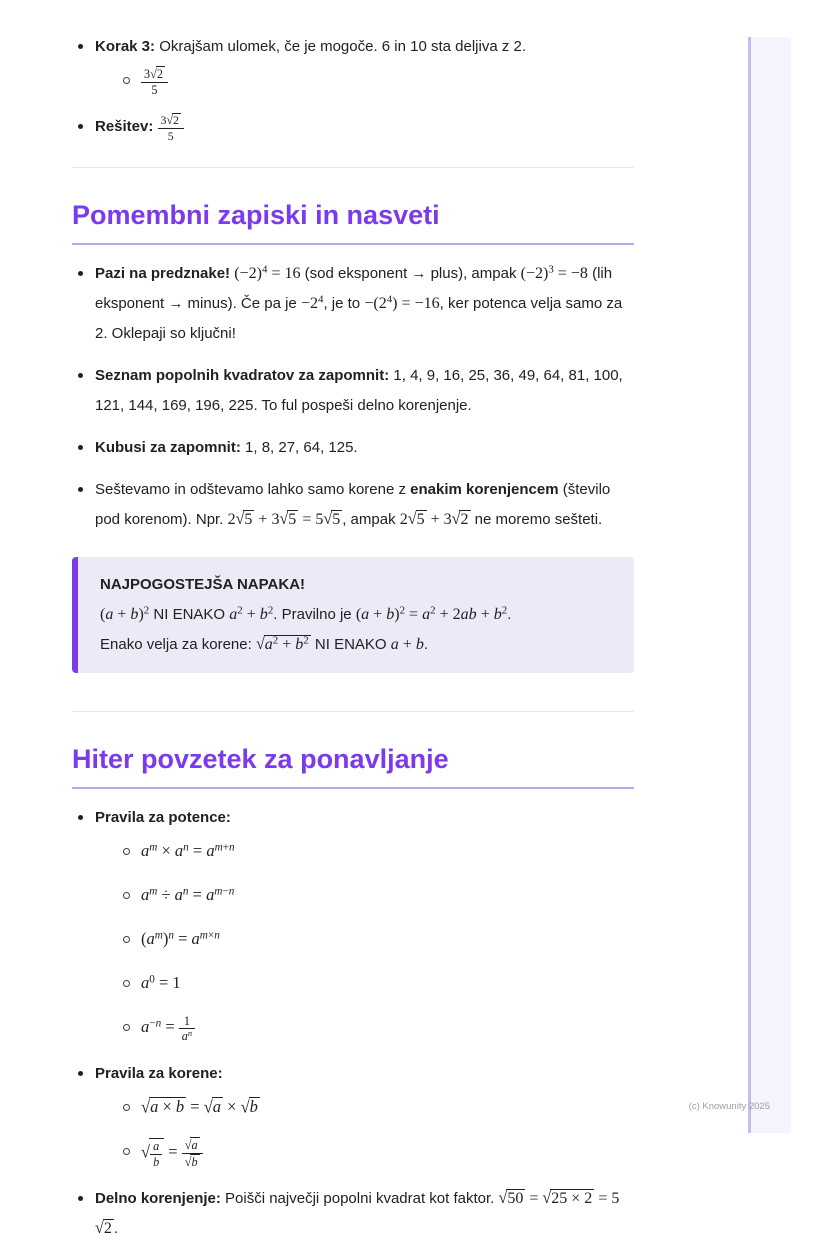  What do you see at coordinates (242, 375) in the screenshot?
I see `bold-text: Seznam popolnih kvadratov za zapomnit:` at bounding box center [242, 375].